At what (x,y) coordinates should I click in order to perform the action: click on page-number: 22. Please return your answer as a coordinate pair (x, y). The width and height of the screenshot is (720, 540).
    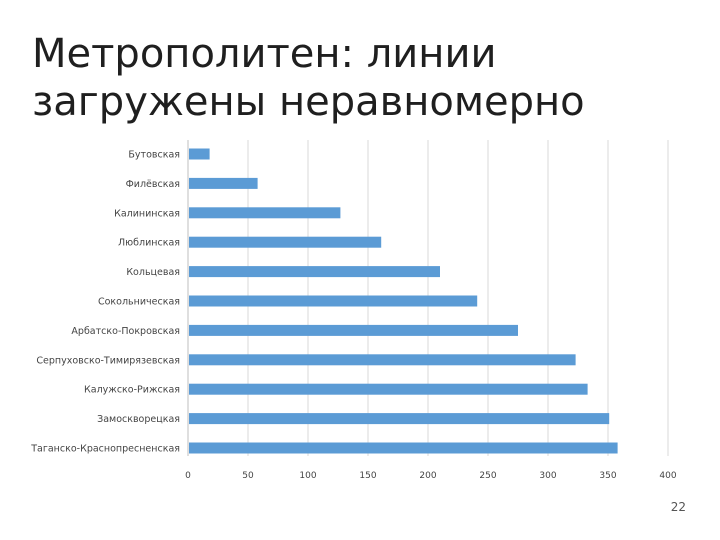
    Looking at the image, I should click on (678, 507).